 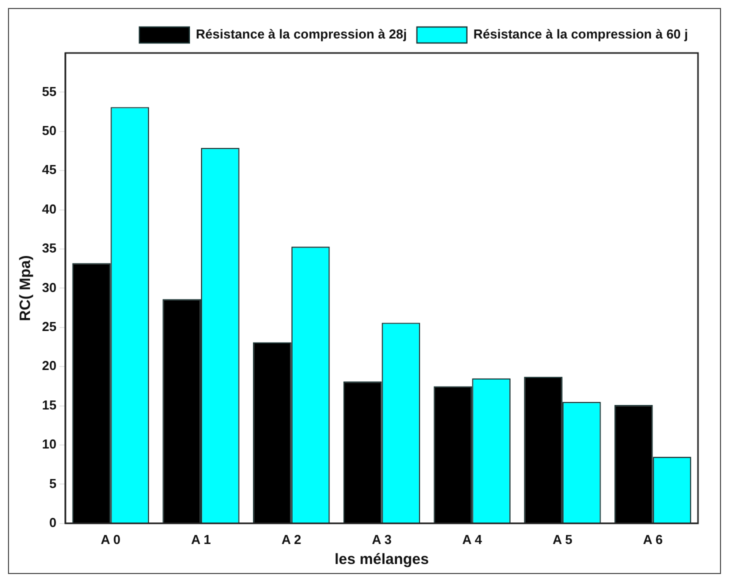 I want to click on x-tick-label: A 5, so click(x=562, y=539).